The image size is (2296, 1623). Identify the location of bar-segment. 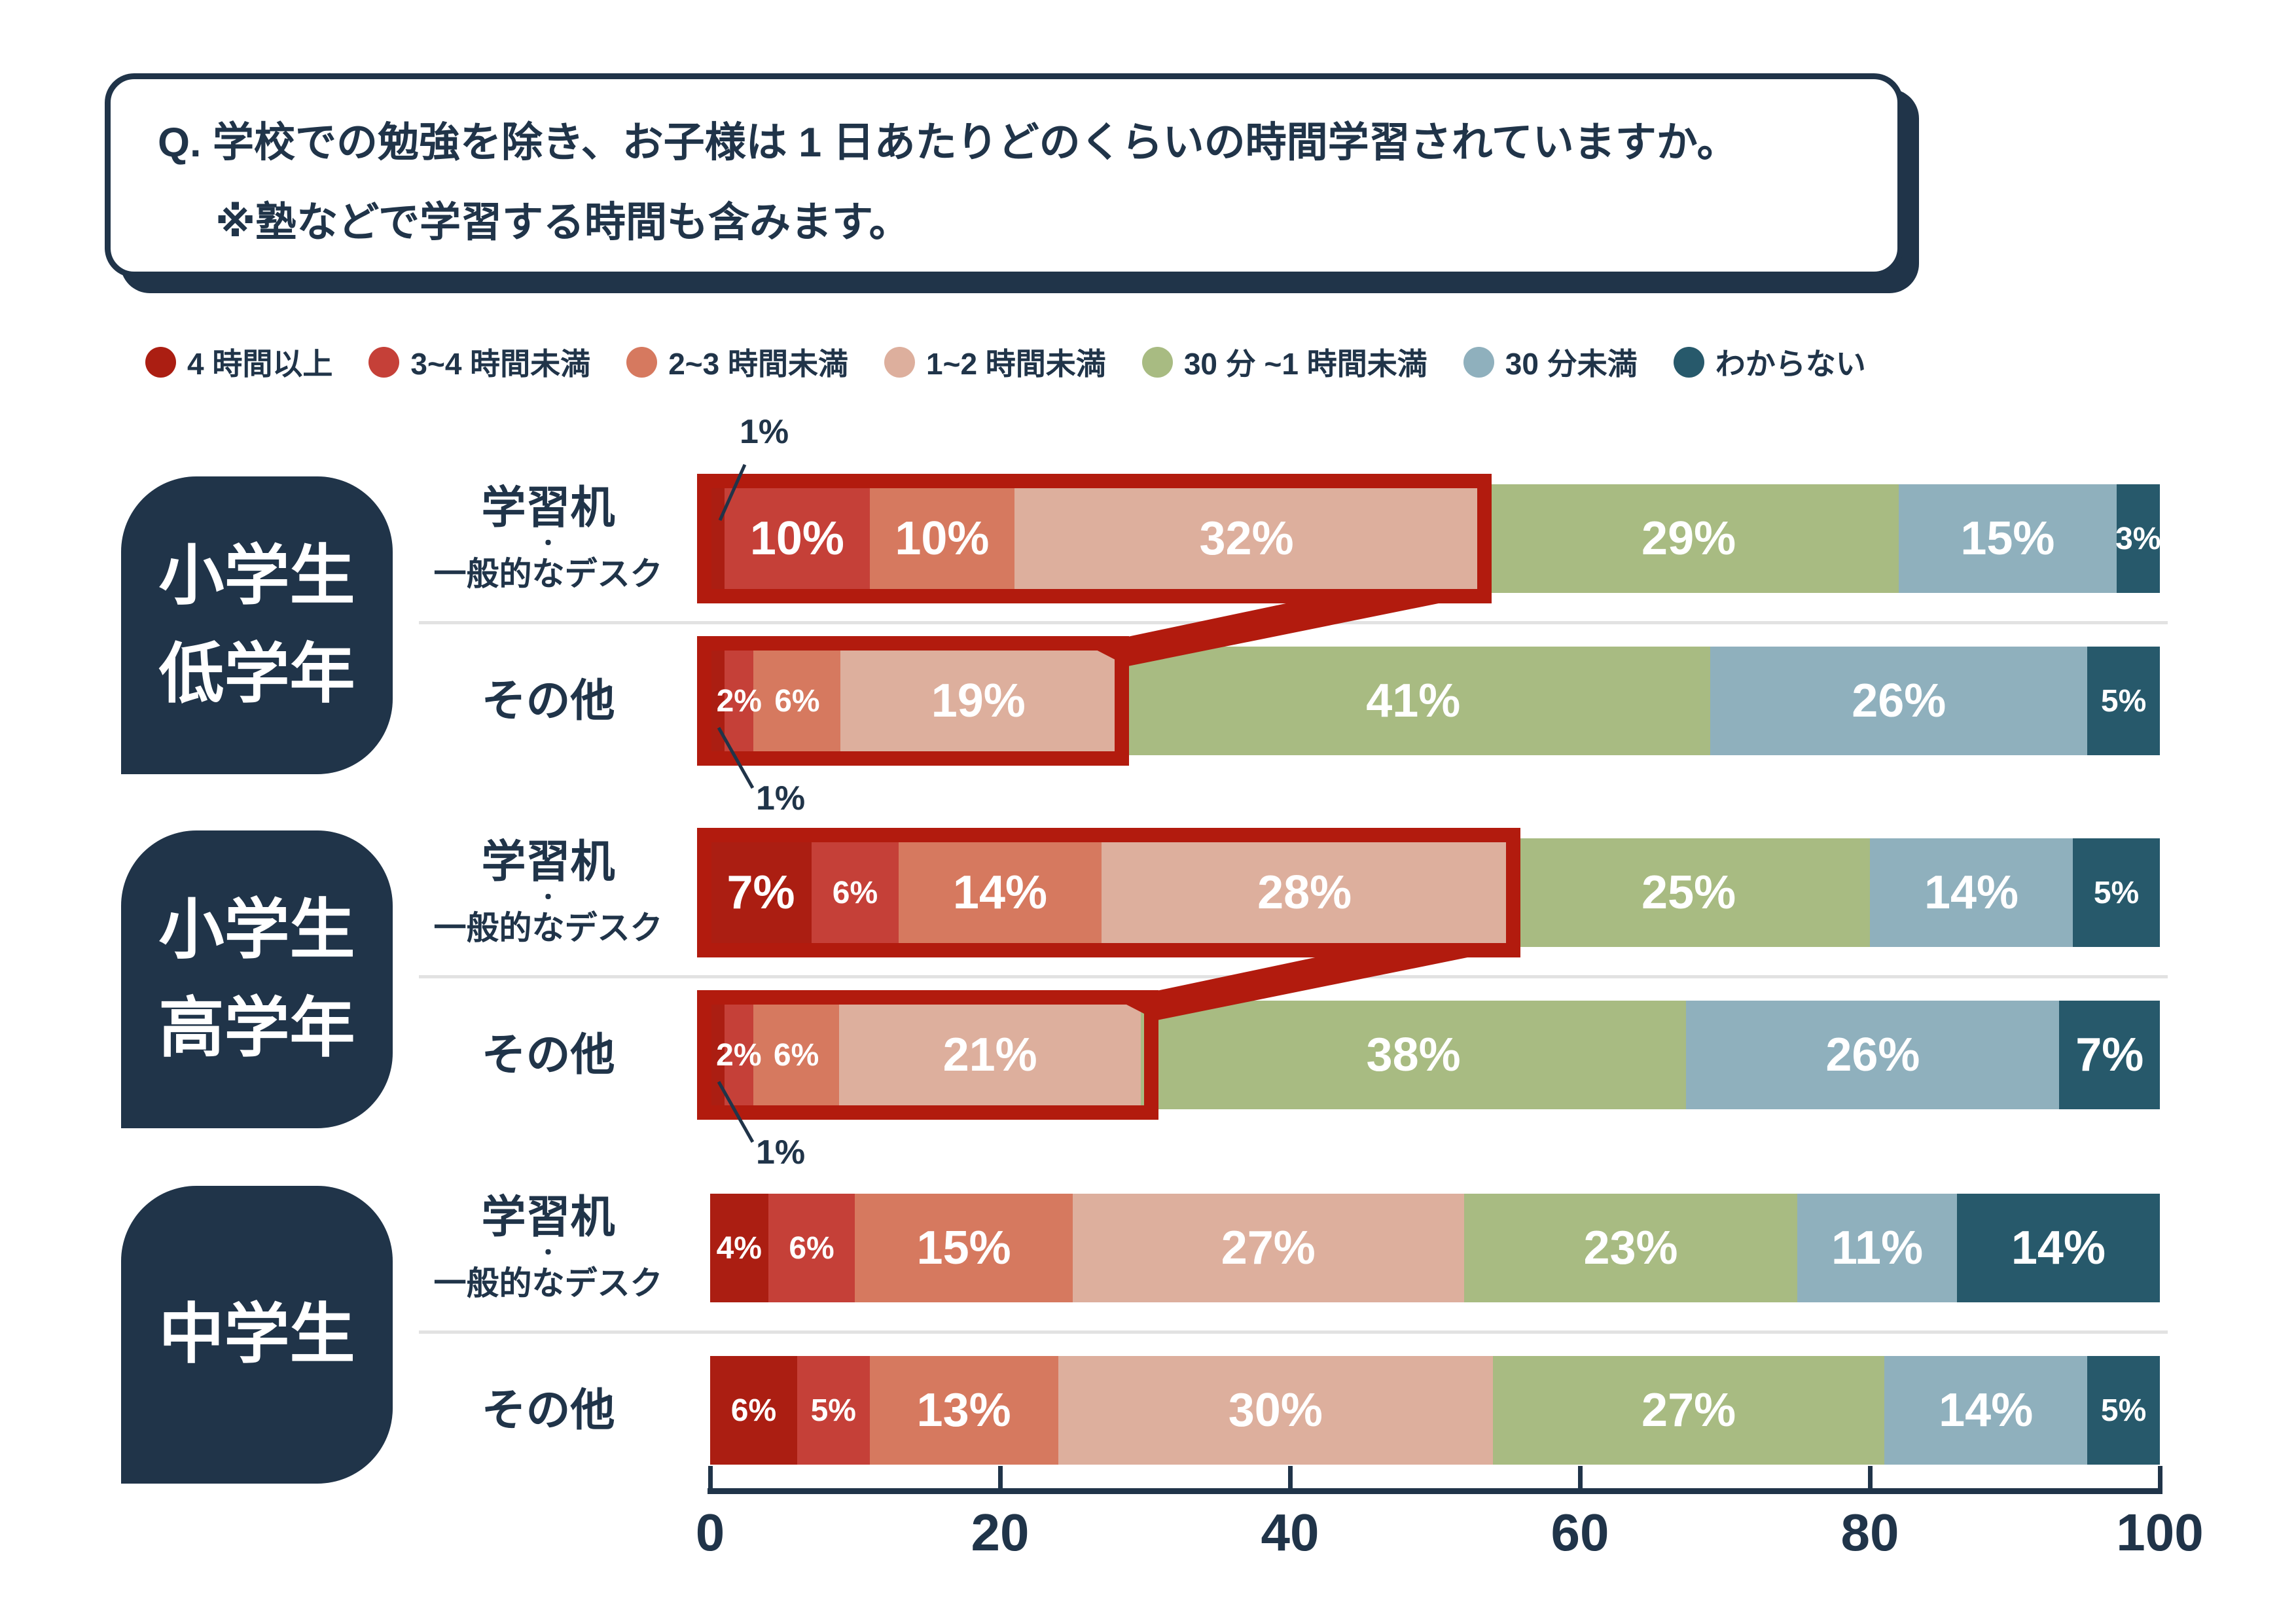
(717, 538).